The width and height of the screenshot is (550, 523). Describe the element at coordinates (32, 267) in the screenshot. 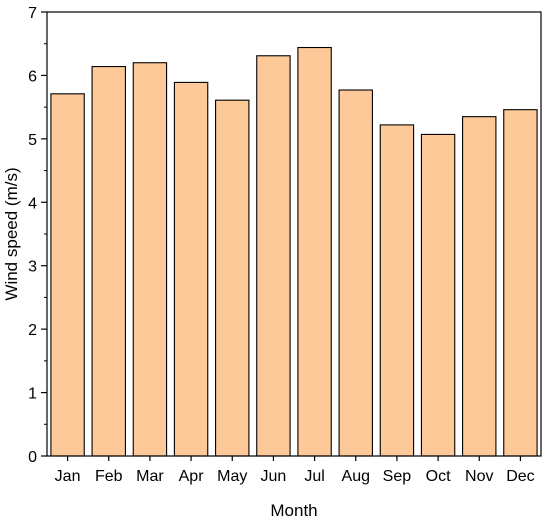

I see `y-tick-label: 3` at that location.